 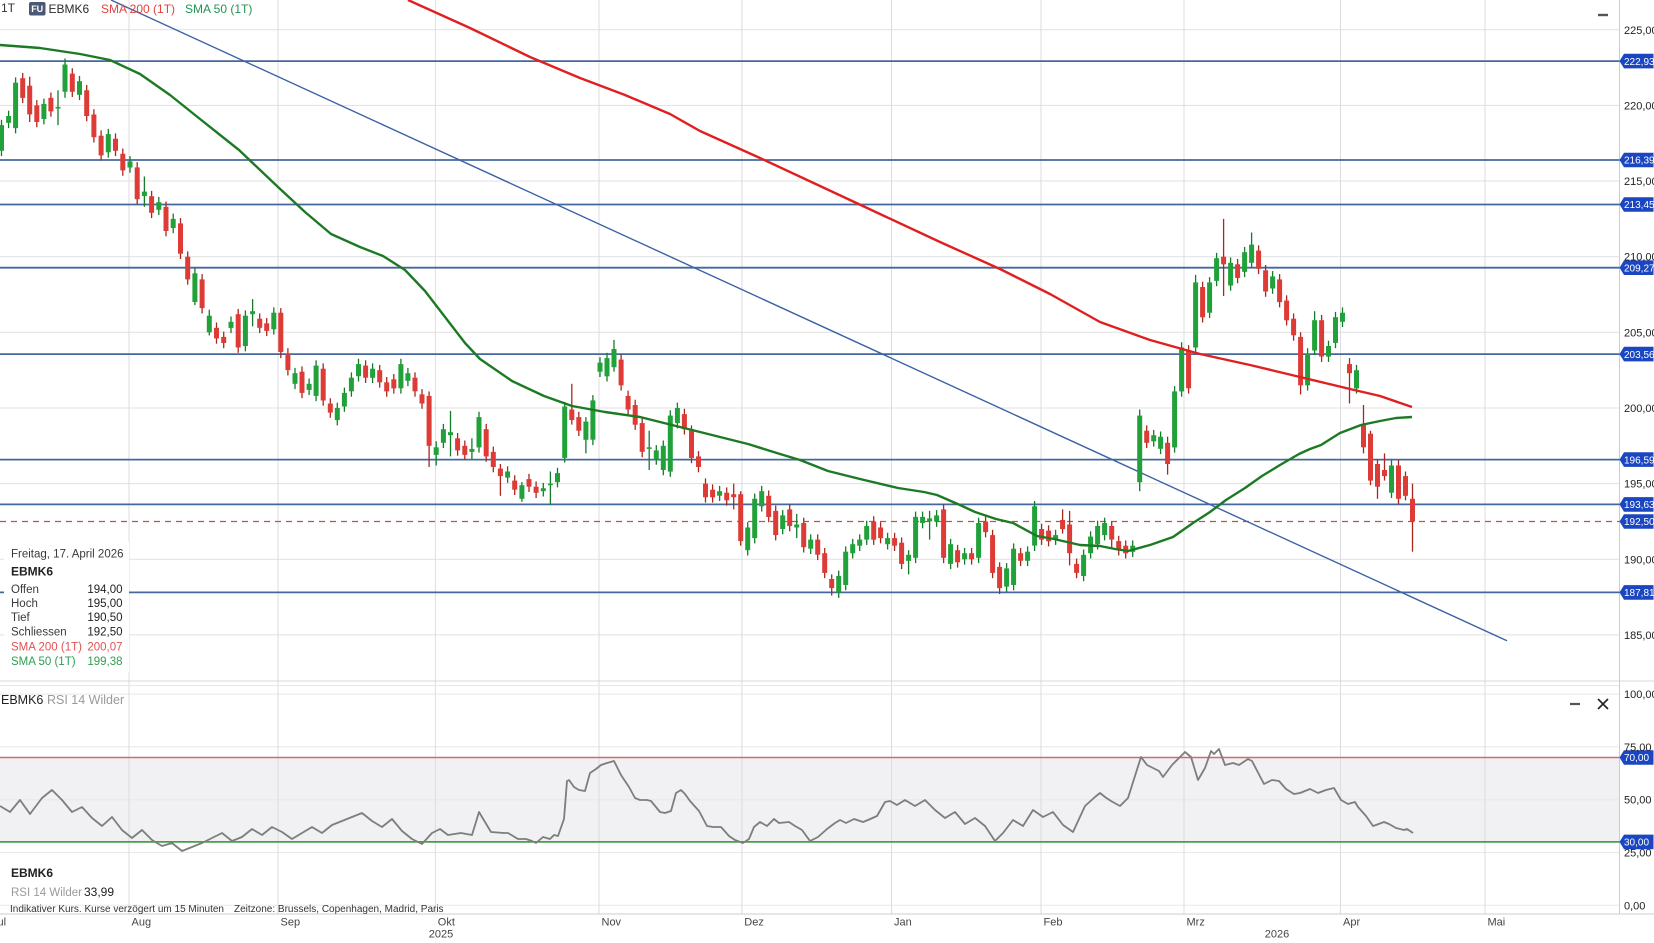 I want to click on svg-text: Offen, so click(x=25, y=590).